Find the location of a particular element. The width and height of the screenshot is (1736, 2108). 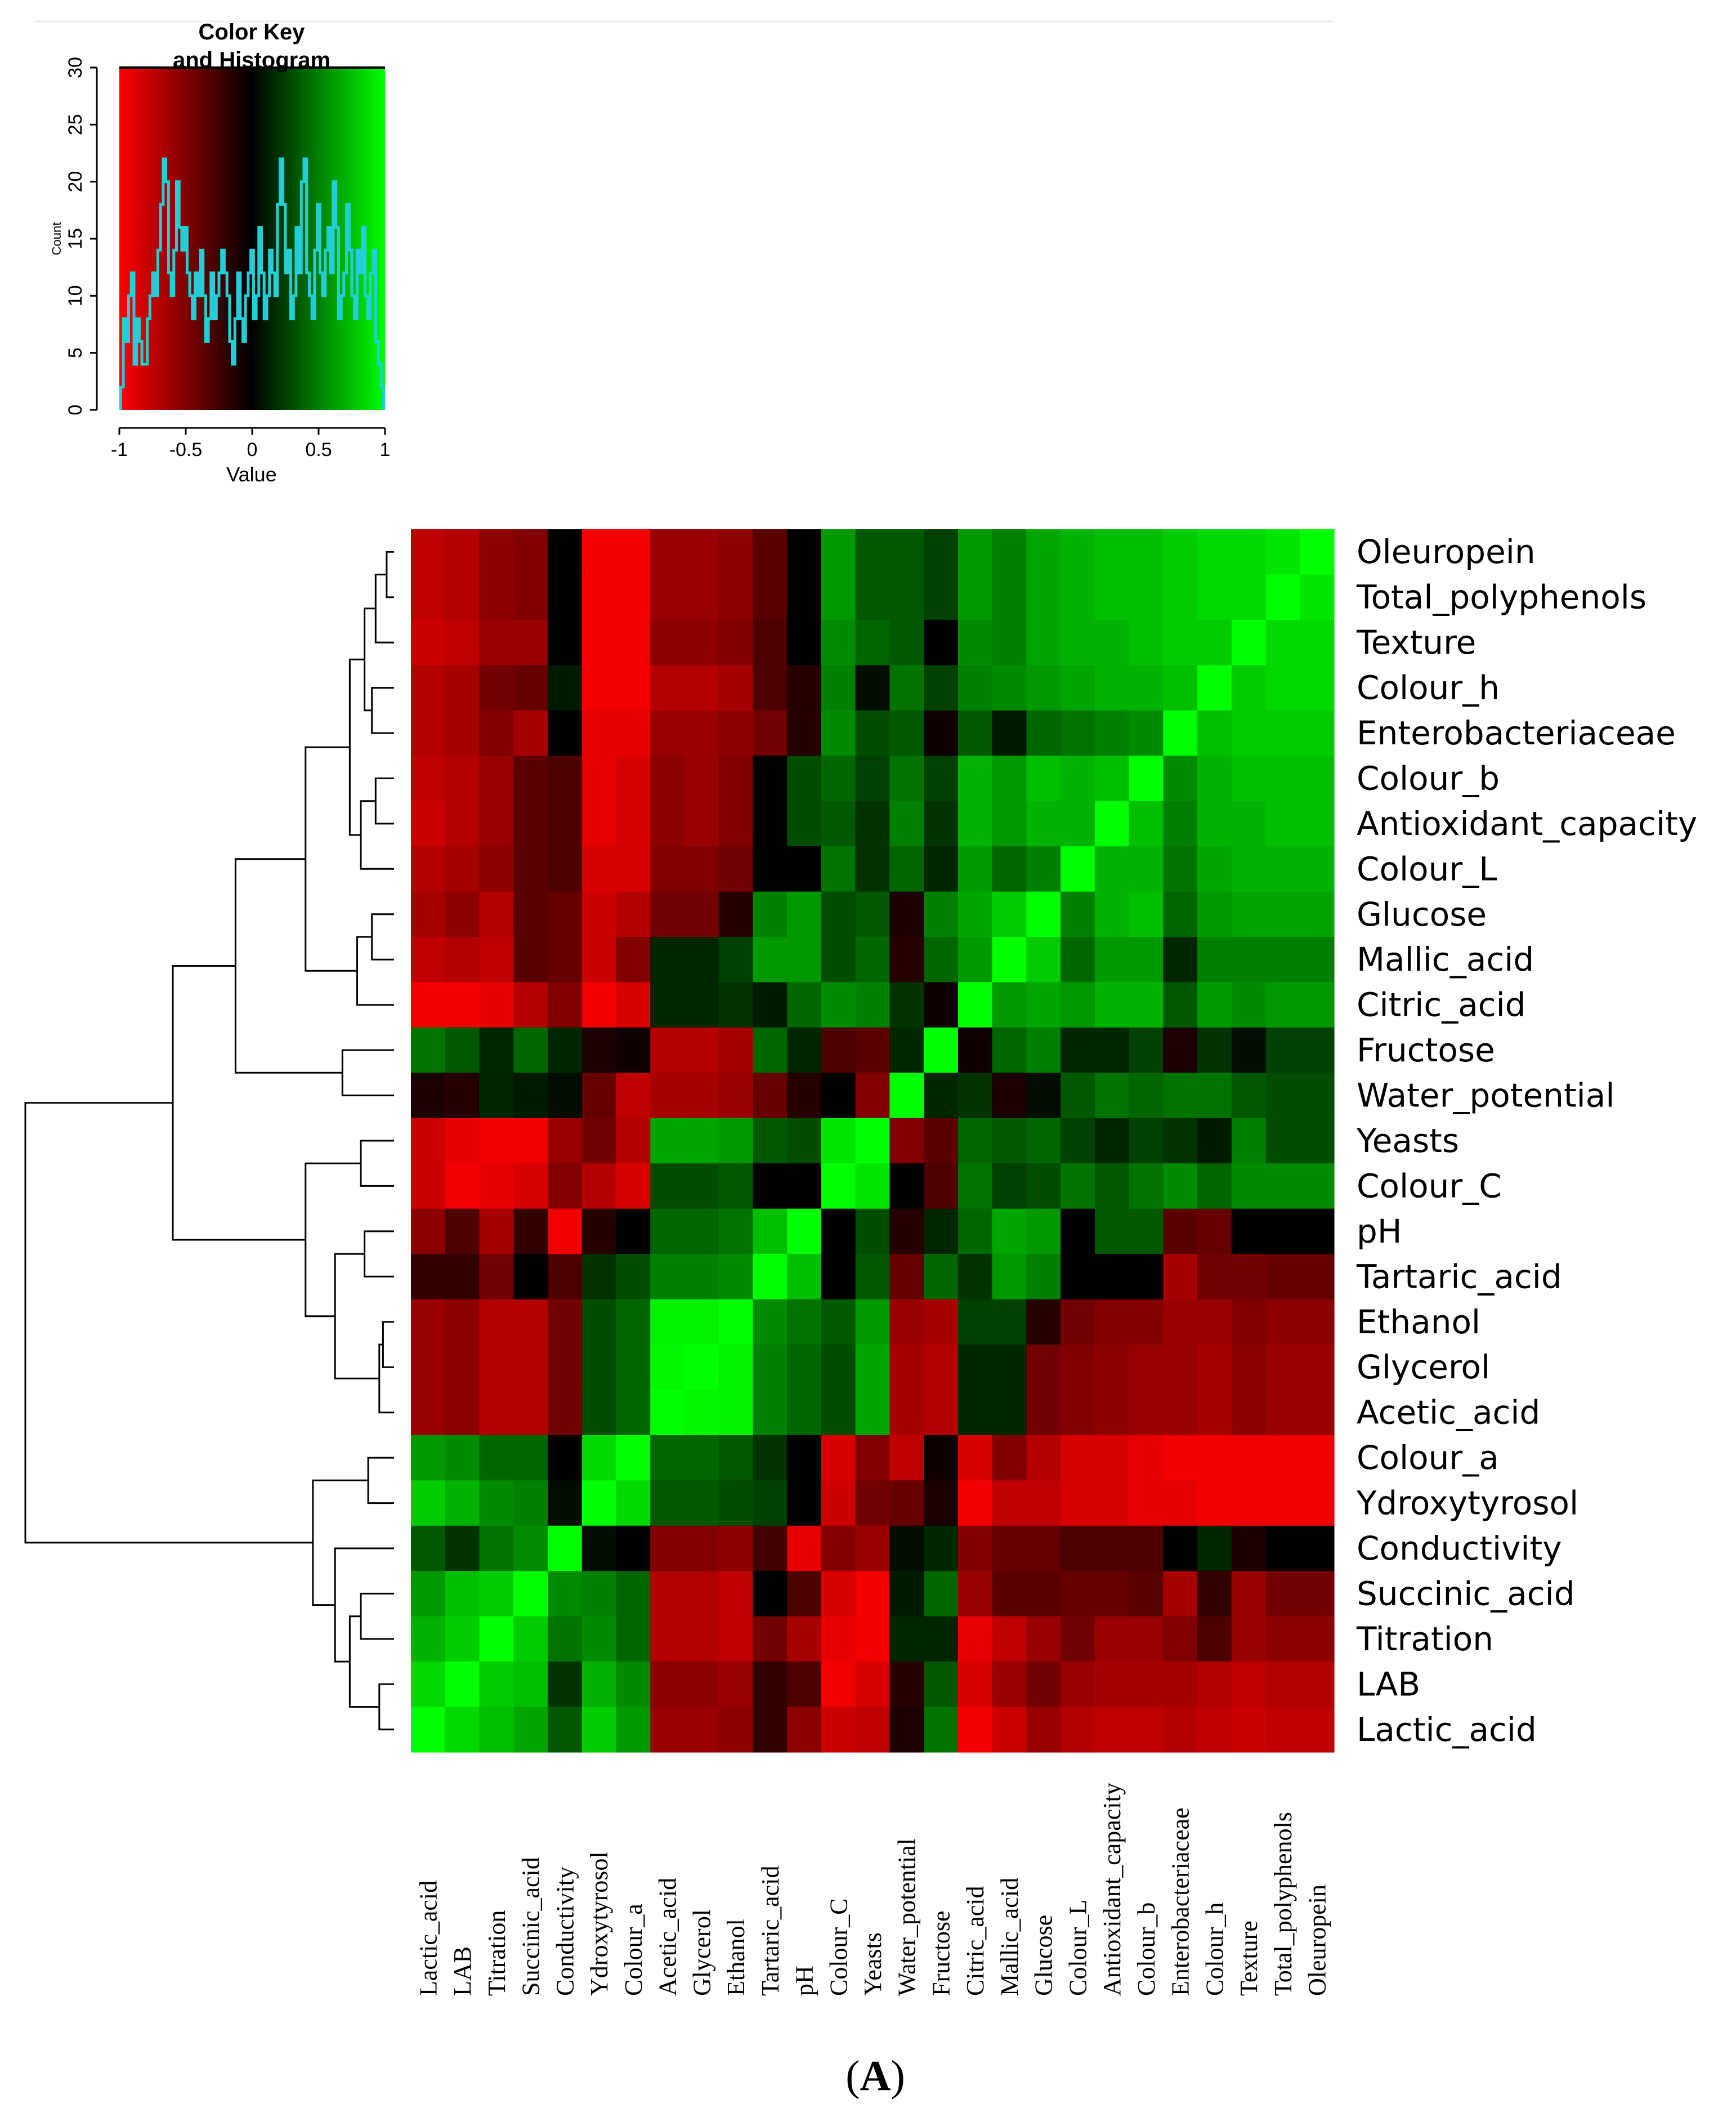

panel-label: (A) is located at coordinates (875, 2076).